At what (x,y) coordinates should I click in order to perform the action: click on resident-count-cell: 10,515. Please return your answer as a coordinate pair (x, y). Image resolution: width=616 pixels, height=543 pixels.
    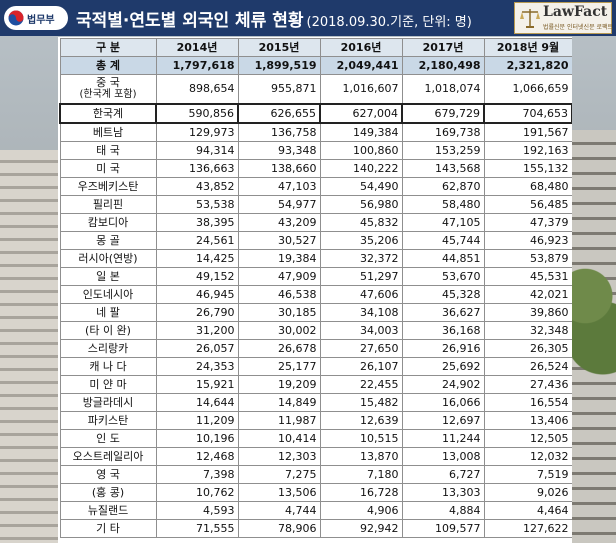
    Looking at the image, I should click on (361, 438).